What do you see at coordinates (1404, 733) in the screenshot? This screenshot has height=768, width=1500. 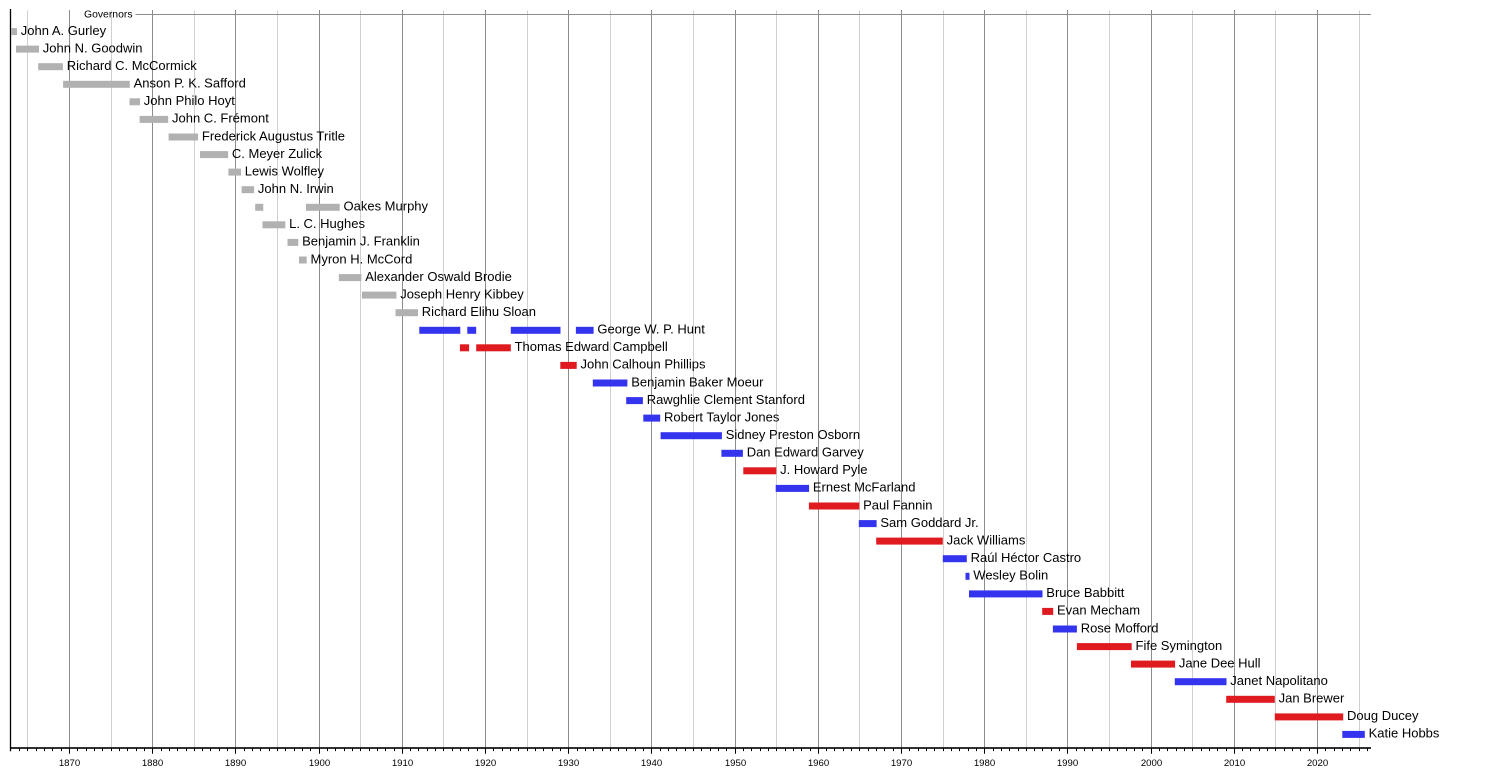 I see `svg-text: Katie Hobbs` at bounding box center [1404, 733].